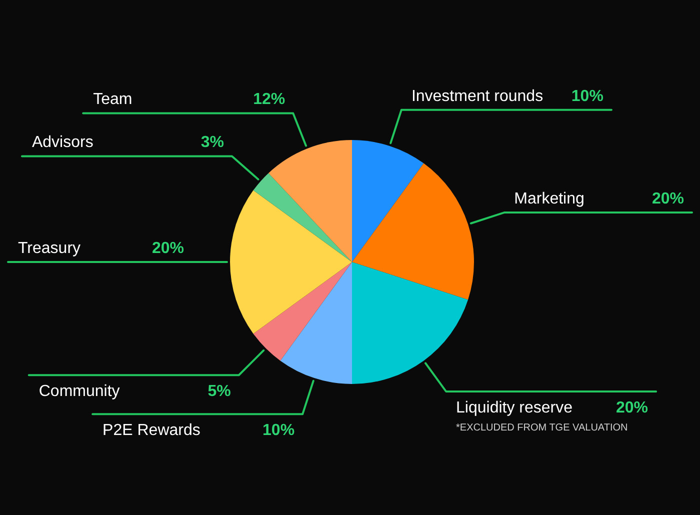  I want to click on slice-label: Marketing, so click(549, 199).